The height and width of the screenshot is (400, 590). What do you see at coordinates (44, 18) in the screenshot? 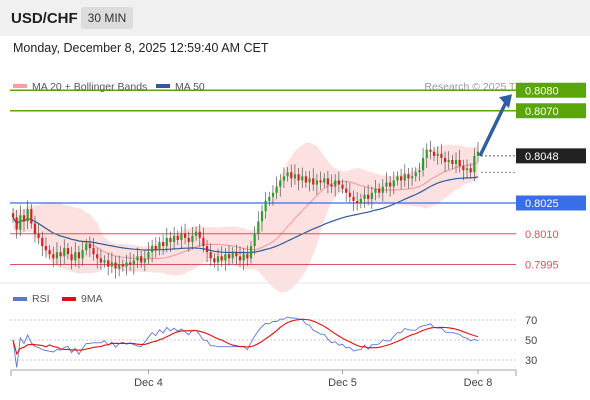
I see `symbol-title: USD/CHF` at bounding box center [44, 18].